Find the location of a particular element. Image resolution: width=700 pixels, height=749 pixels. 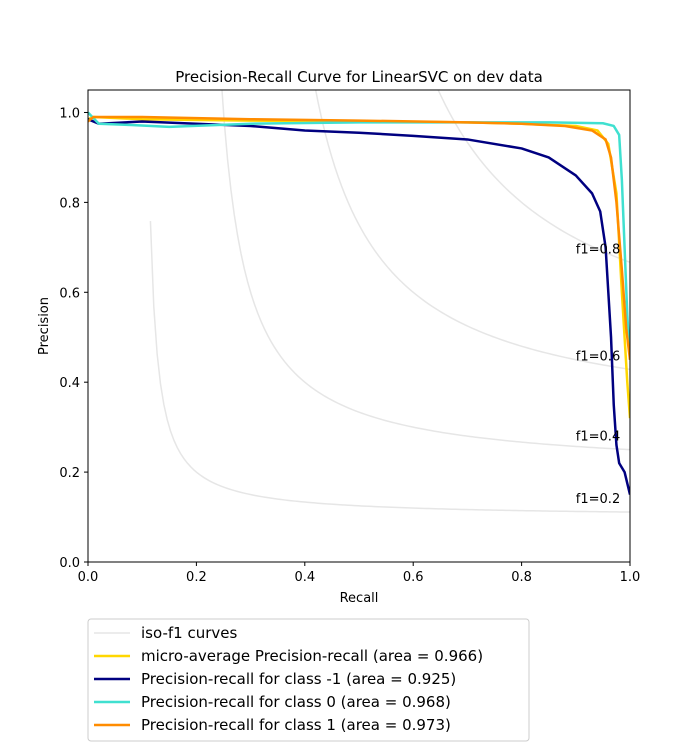

y-tick-label: 0.6 is located at coordinates (69, 293).